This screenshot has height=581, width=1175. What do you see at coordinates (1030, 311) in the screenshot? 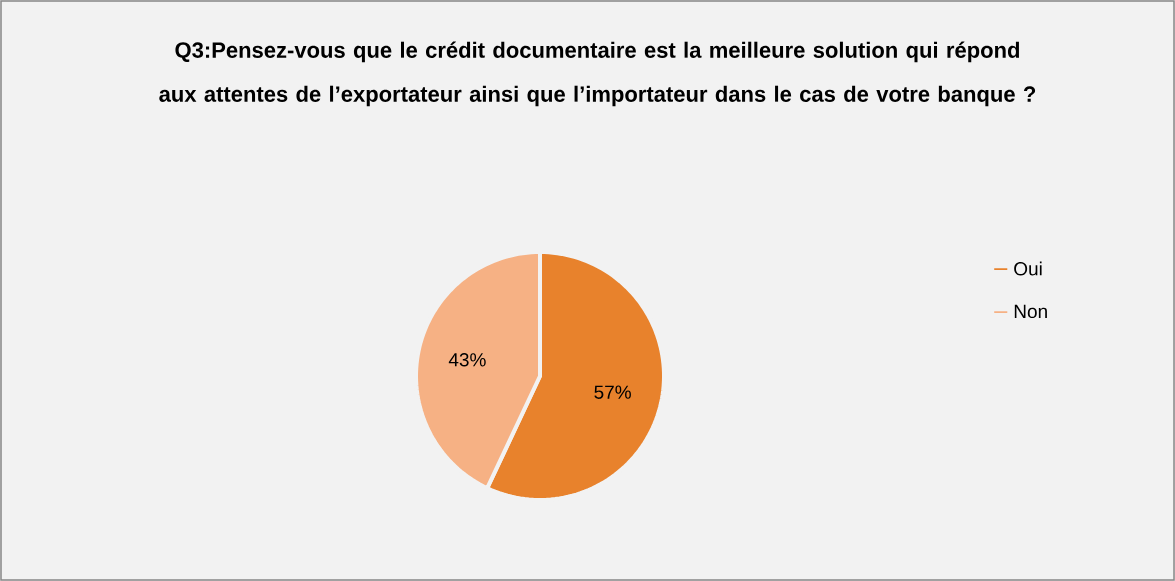
I see `legend-label: Non` at bounding box center [1030, 311].